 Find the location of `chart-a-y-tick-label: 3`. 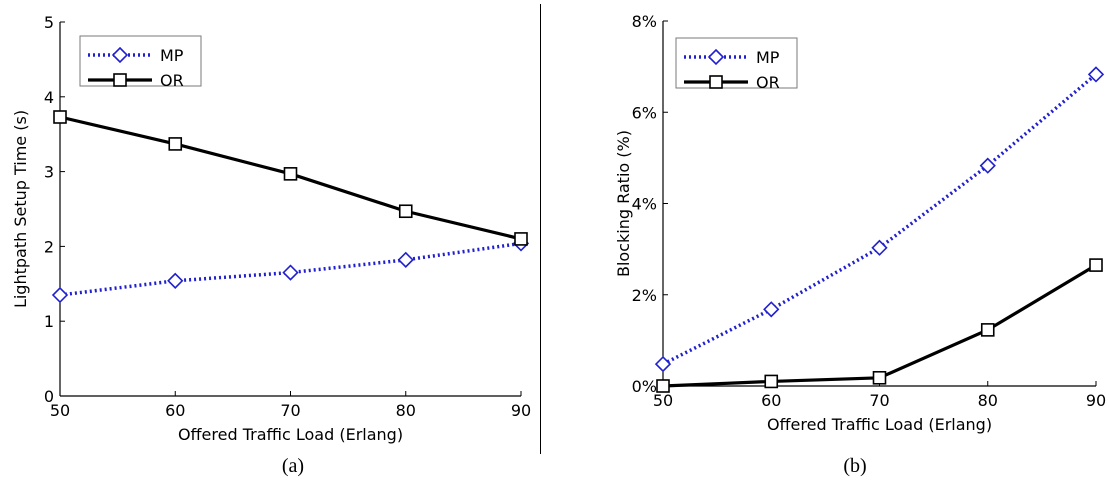

chart-a-y-tick-label: 3 is located at coordinates (49, 172).